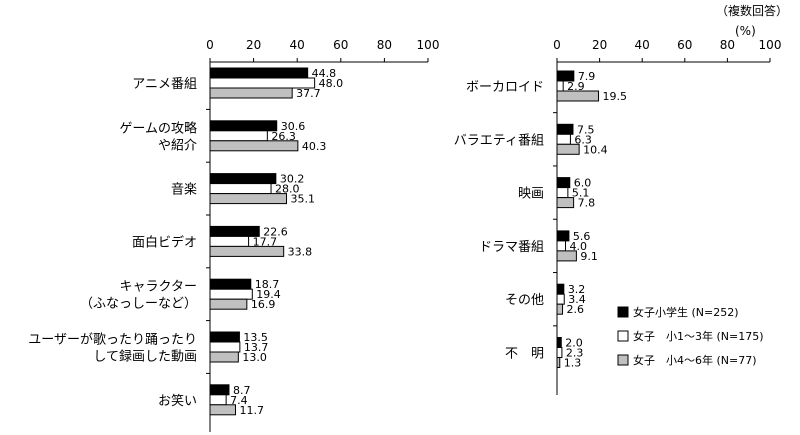 This screenshot has width=800, height=435. What do you see at coordinates (524, 354) in the screenshot?
I see `category-label: 不 明` at bounding box center [524, 354].